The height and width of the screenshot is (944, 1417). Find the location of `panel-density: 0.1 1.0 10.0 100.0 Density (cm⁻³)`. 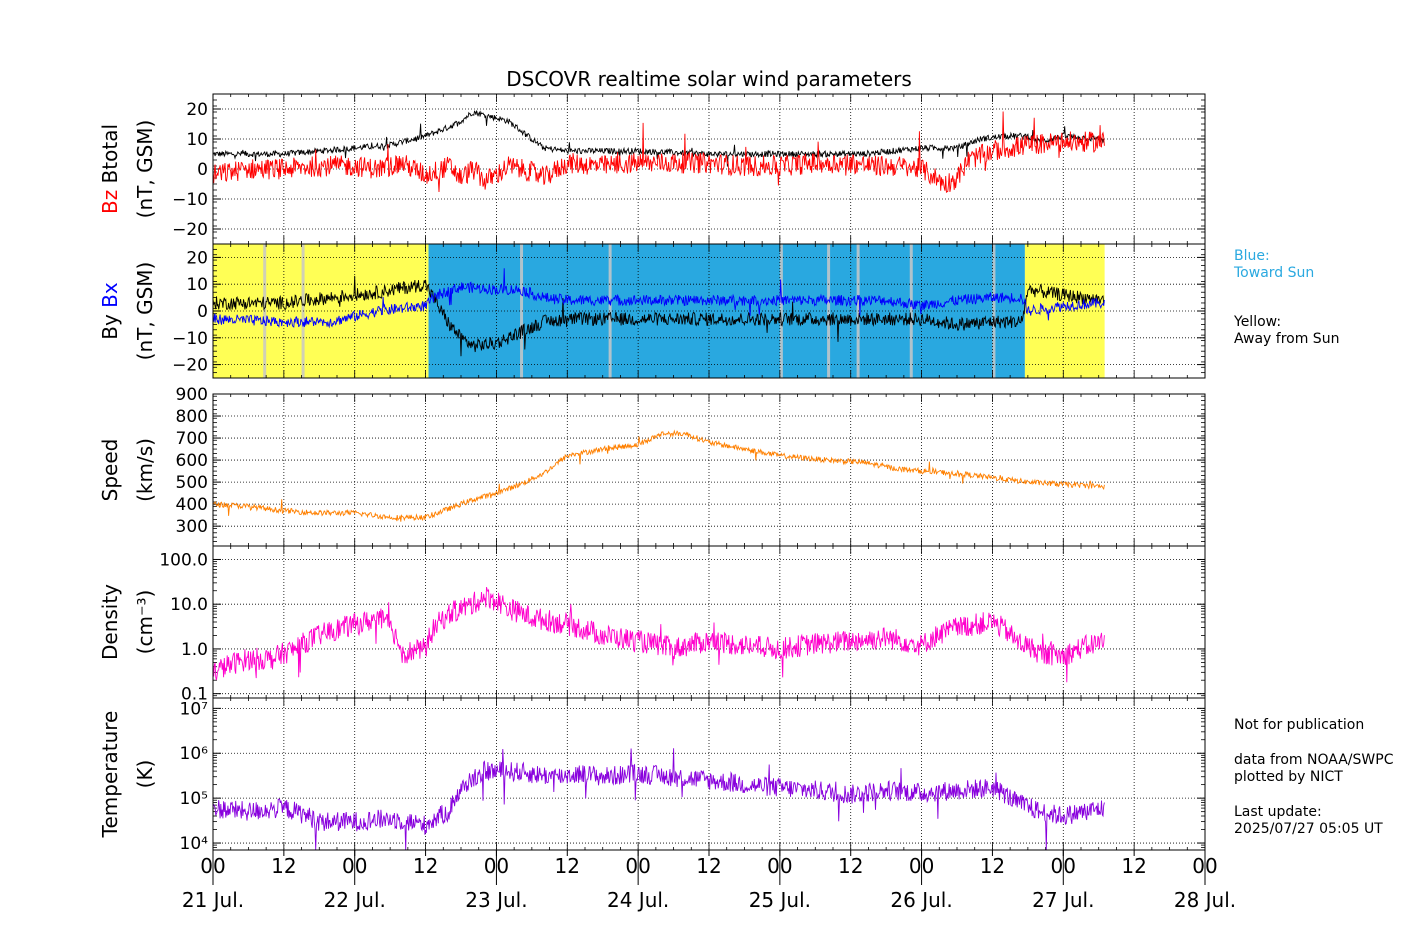

panel-density: 0.1 1.0 10.0 100.0 Density (cm⁻³) is located at coordinates (652, 625).